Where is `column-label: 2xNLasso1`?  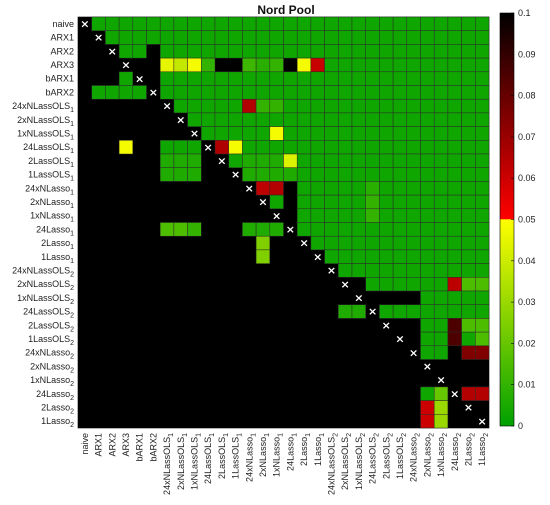 column-label: 2xNLasso1 is located at coordinates (264, 455).